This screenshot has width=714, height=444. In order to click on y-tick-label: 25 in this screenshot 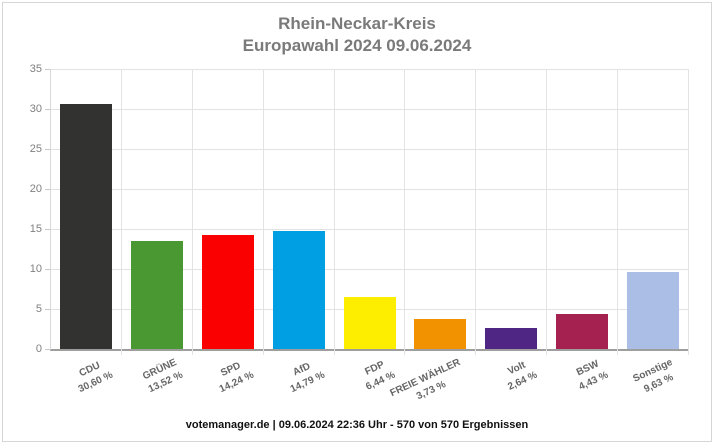, I will do `click(35, 149)`.